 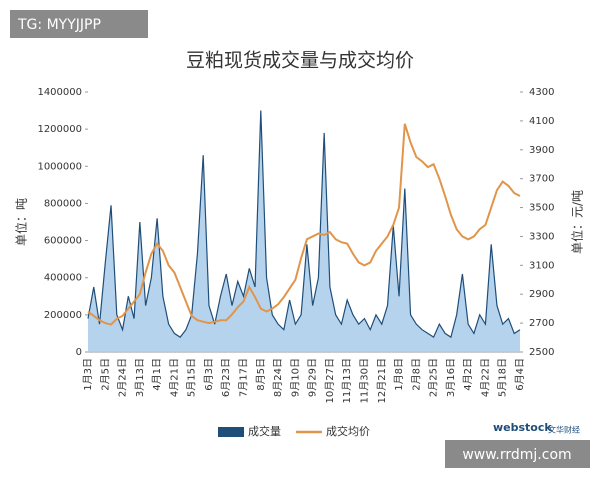 What do you see at coordinates (88, 374) in the screenshot?
I see `x-tick-label: 1月3日` at bounding box center [88, 374].